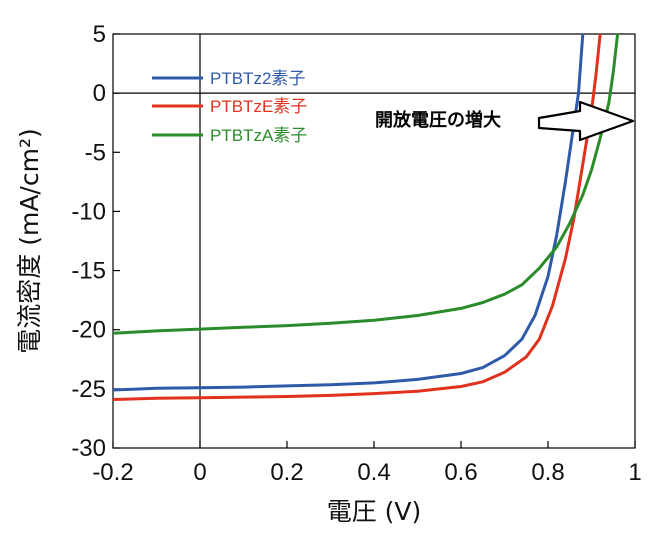  Describe the element at coordinates (88, 211) in the screenshot. I see `y-tick-label: -10` at that location.